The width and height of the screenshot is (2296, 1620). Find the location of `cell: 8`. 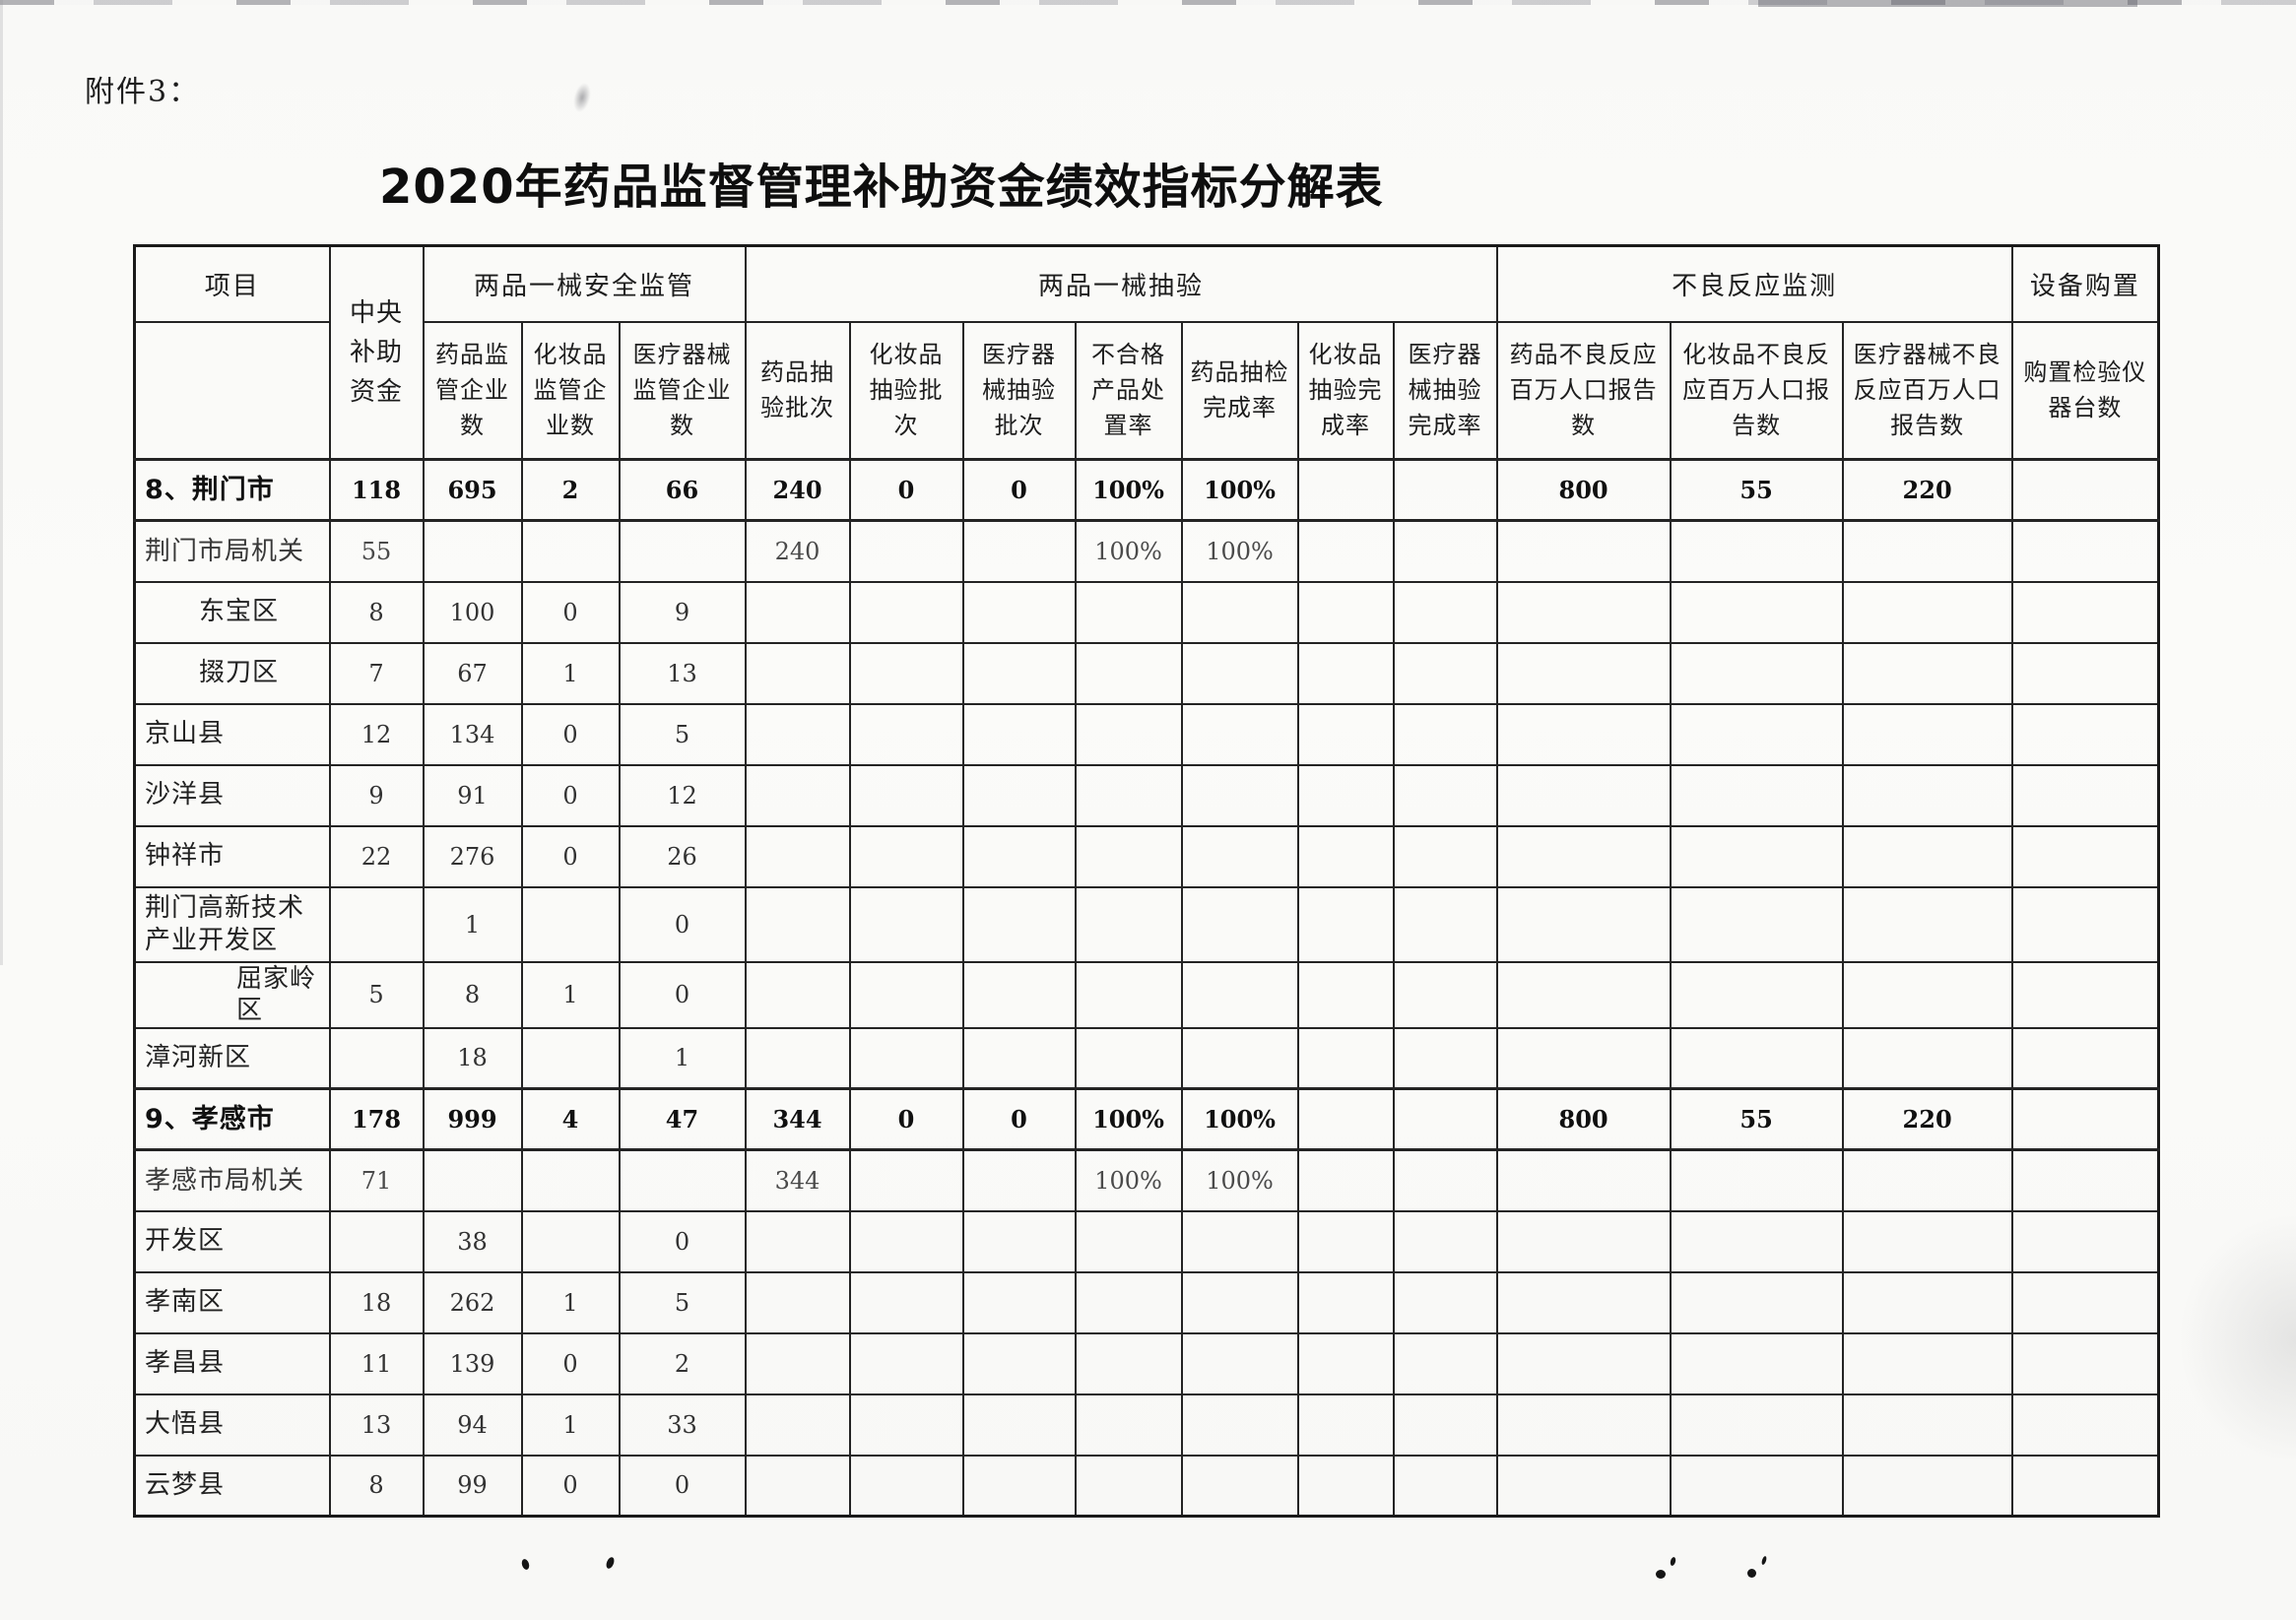

cell: 8 is located at coordinates (376, 1486).